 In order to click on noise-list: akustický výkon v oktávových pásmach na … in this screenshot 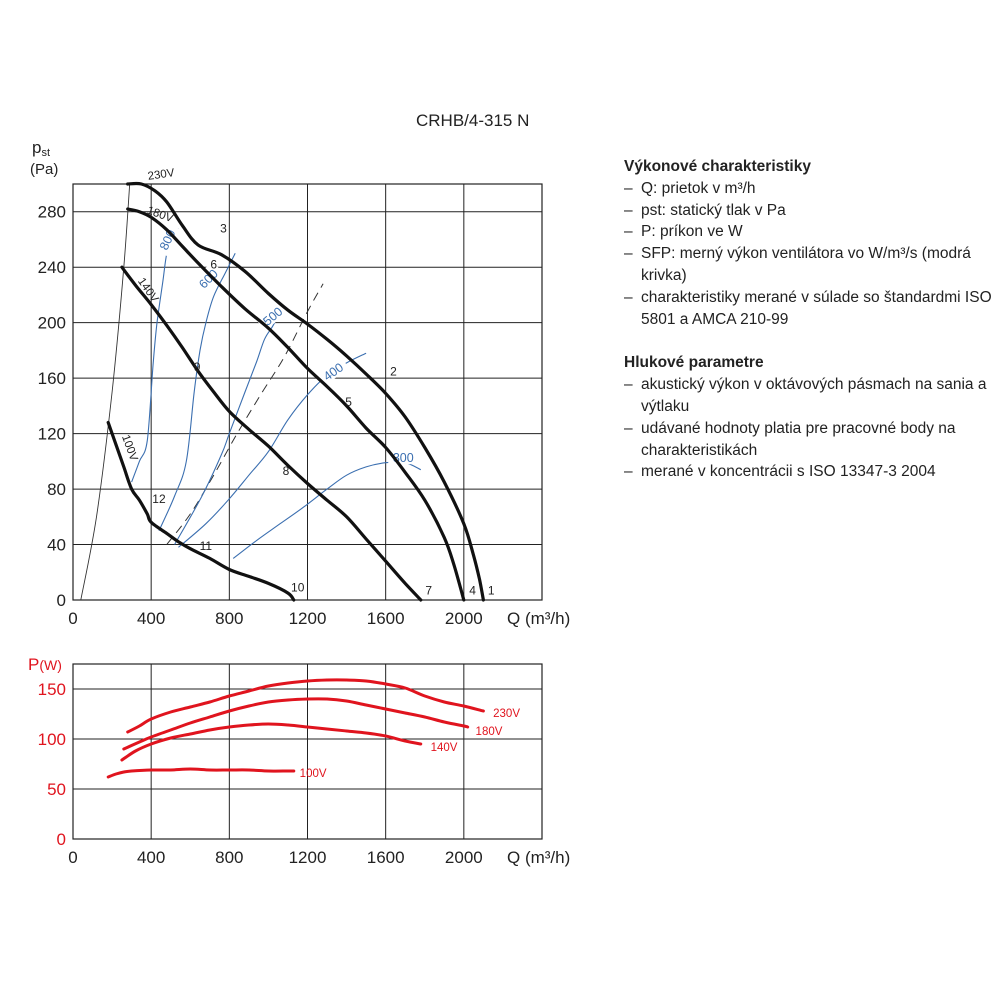, I will do `click(810, 428)`.